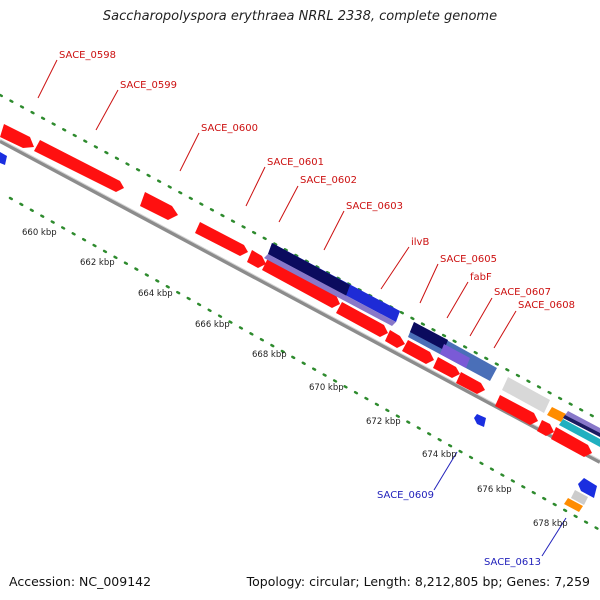 This screenshot has width=600, height=600. I want to click on feature-bar-orange-reverse, so click(573, 505).